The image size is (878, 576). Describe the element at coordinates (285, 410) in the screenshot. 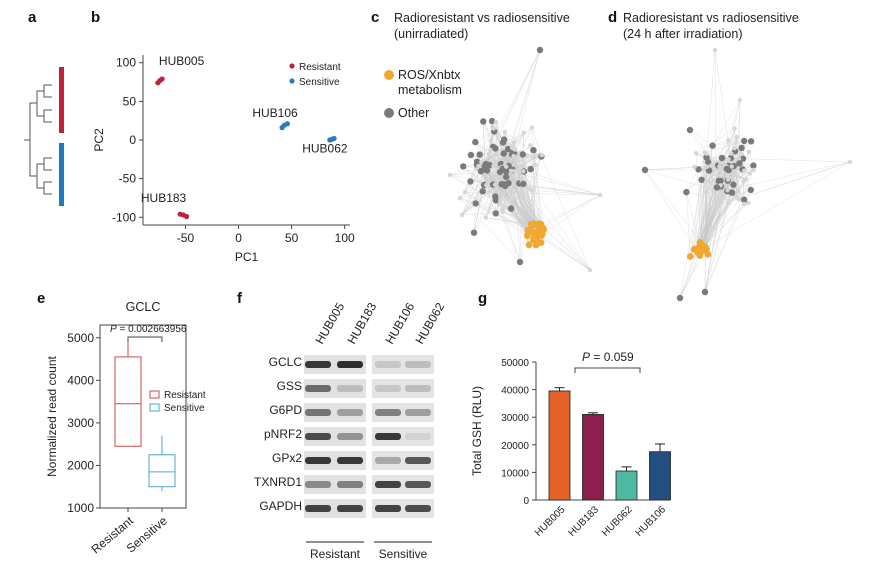

I see `blot-row-label: G6PD` at that location.